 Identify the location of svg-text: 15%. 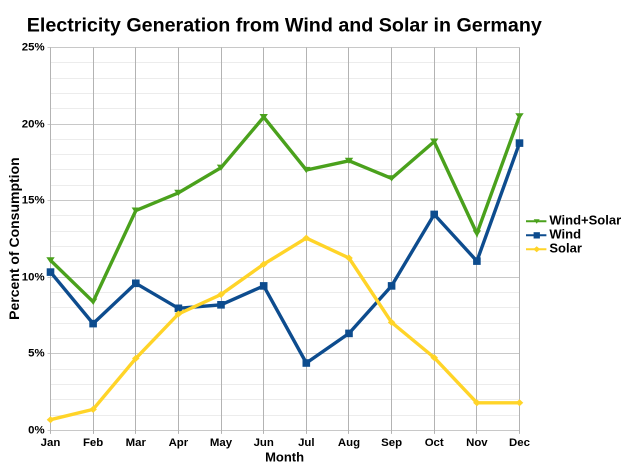
(33, 201).